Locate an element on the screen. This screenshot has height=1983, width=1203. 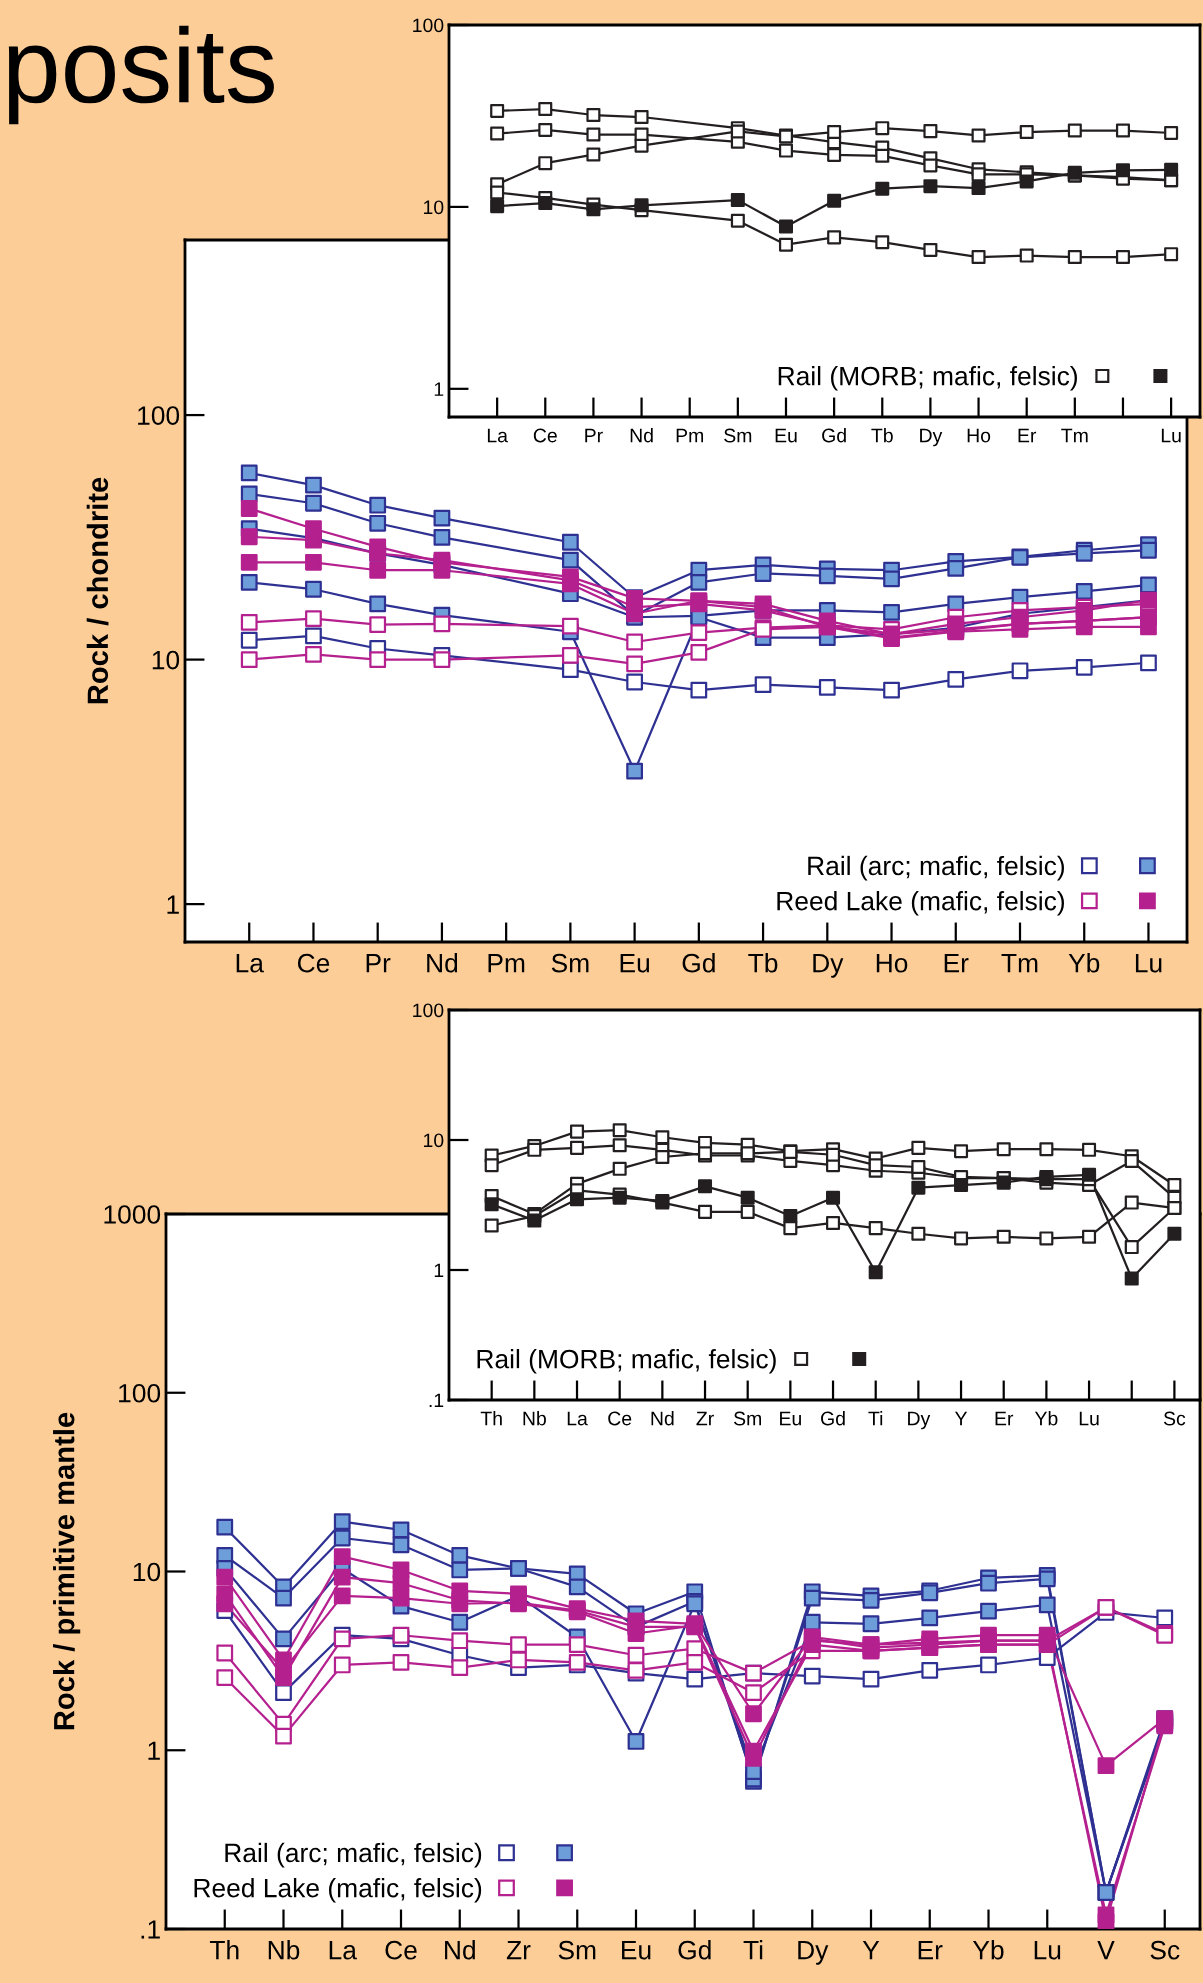
y-tick-label: 1000 is located at coordinates (132, 1214).